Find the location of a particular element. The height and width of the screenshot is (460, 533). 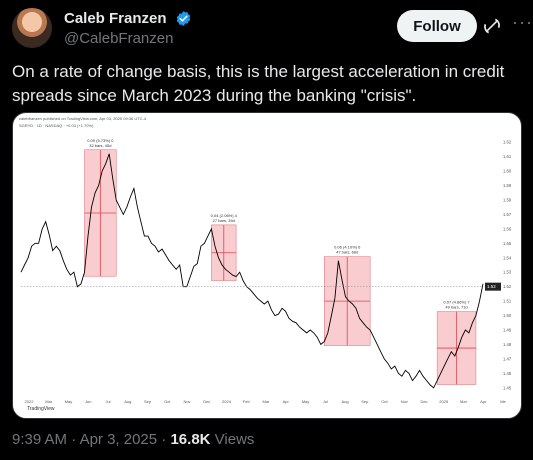

y-tick-label: 1.50 is located at coordinates (507, 315).